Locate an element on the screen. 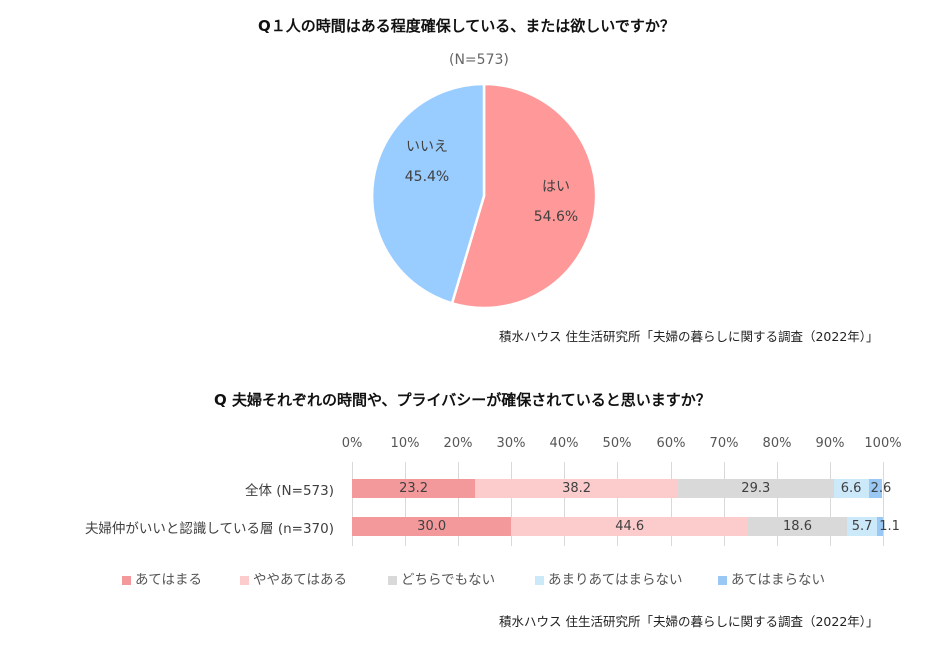 The image size is (940, 650). pie-slice-yes is located at coordinates (524, 196).